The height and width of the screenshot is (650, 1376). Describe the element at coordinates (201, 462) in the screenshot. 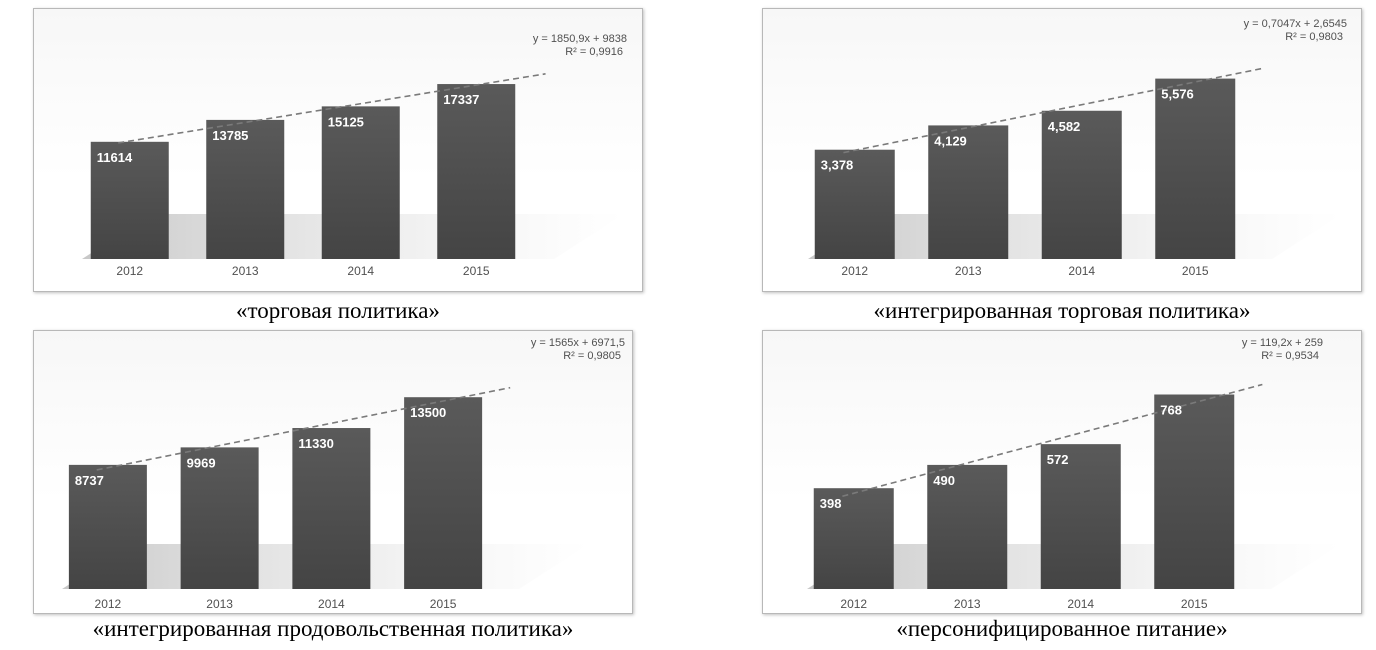

I see `data-label-2013: 9969` at that location.